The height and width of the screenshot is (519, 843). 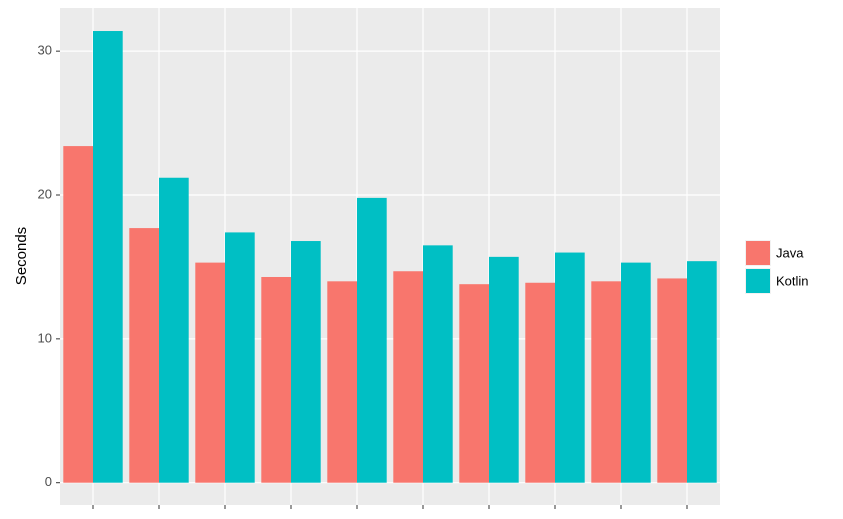 What do you see at coordinates (45, 337) in the screenshot?
I see `y-tick-label: 10` at bounding box center [45, 337].